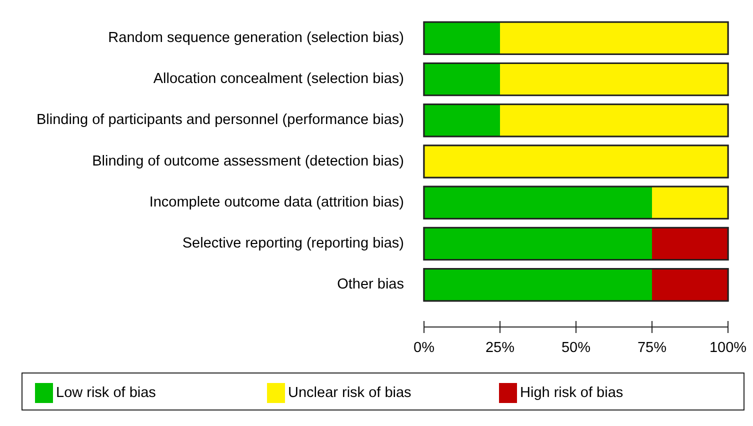  Describe the element at coordinates (293, 244) in the screenshot. I see `y-tick-label: Selective reporting (reporting bias)` at that location.